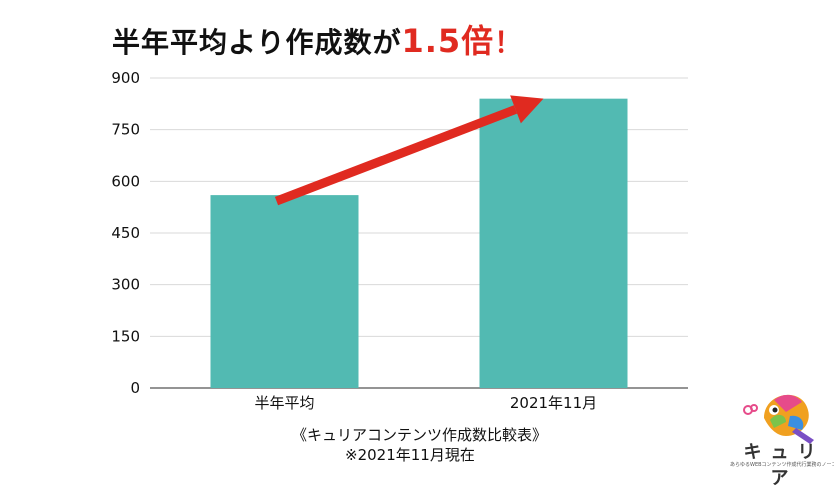 This screenshot has width=840, height=490. What do you see at coordinates (527, 109) in the screenshot?
I see `growth-arrow-head` at bounding box center [527, 109].